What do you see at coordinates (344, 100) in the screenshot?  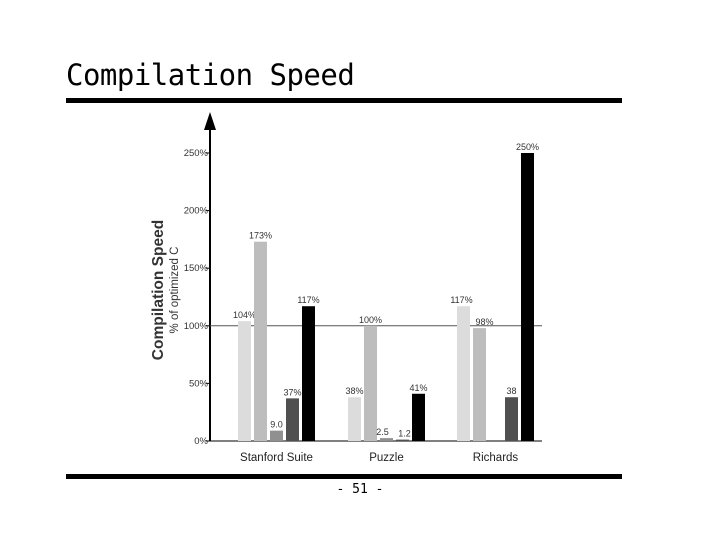 I see `title-rule` at bounding box center [344, 100].